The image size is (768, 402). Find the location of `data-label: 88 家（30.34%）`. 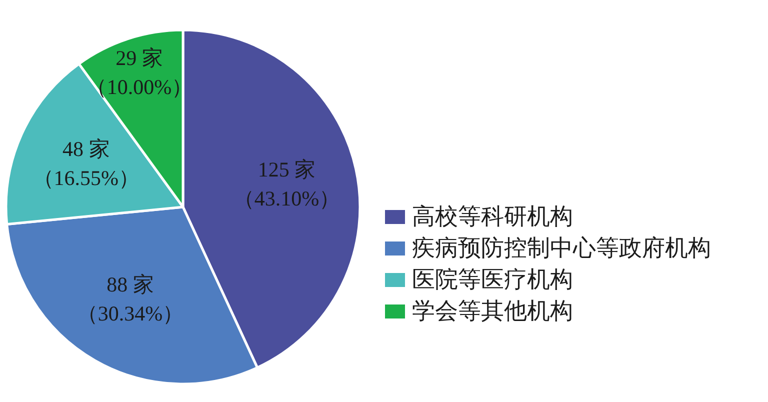

data-label: 88 家（30.34%） is located at coordinates (130, 299).